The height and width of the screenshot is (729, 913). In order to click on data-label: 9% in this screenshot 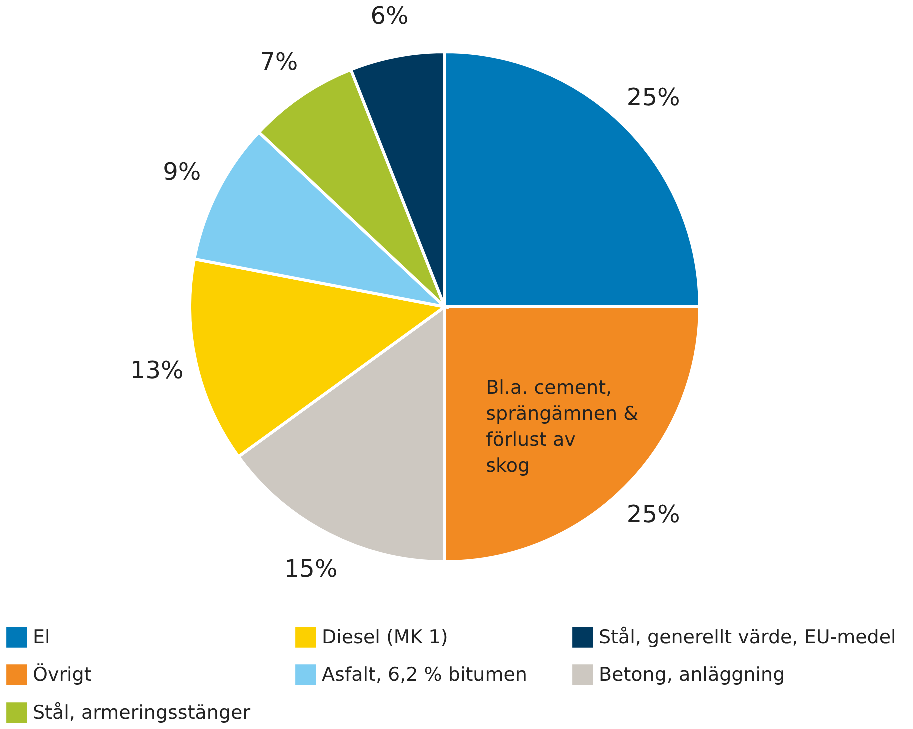, I will do `click(182, 172)`.